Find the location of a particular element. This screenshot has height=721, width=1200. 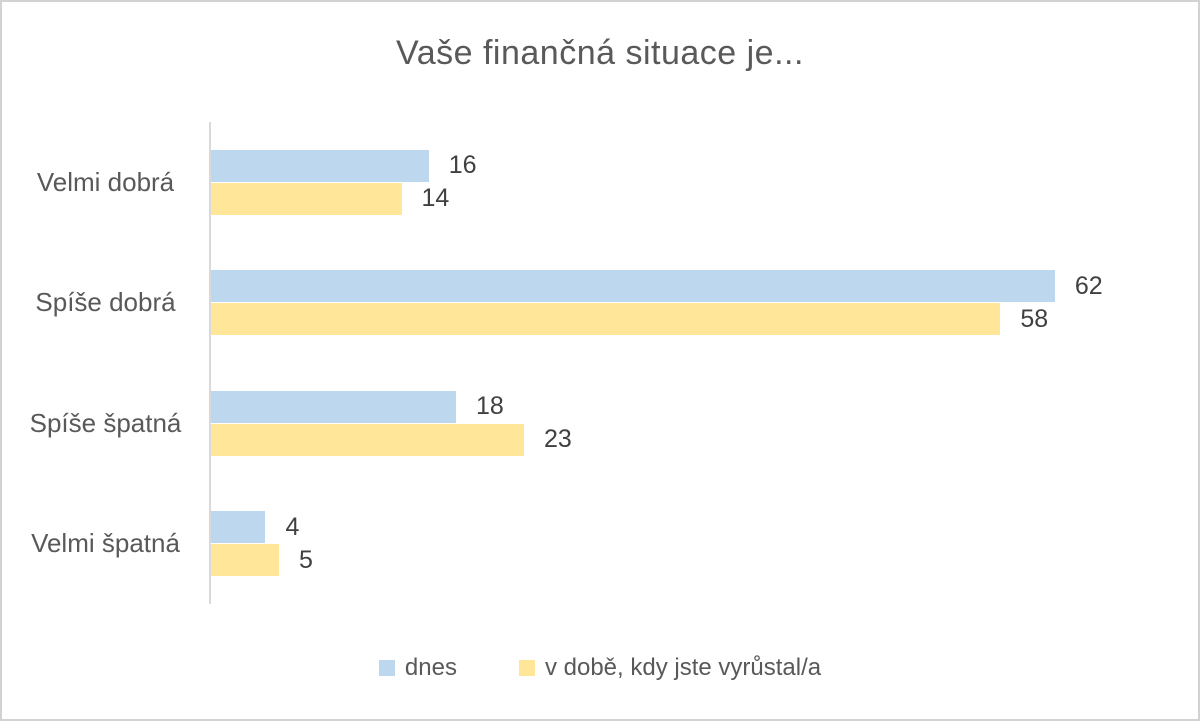

data-label-dnes-velmi-patn: 4 is located at coordinates (292, 526).